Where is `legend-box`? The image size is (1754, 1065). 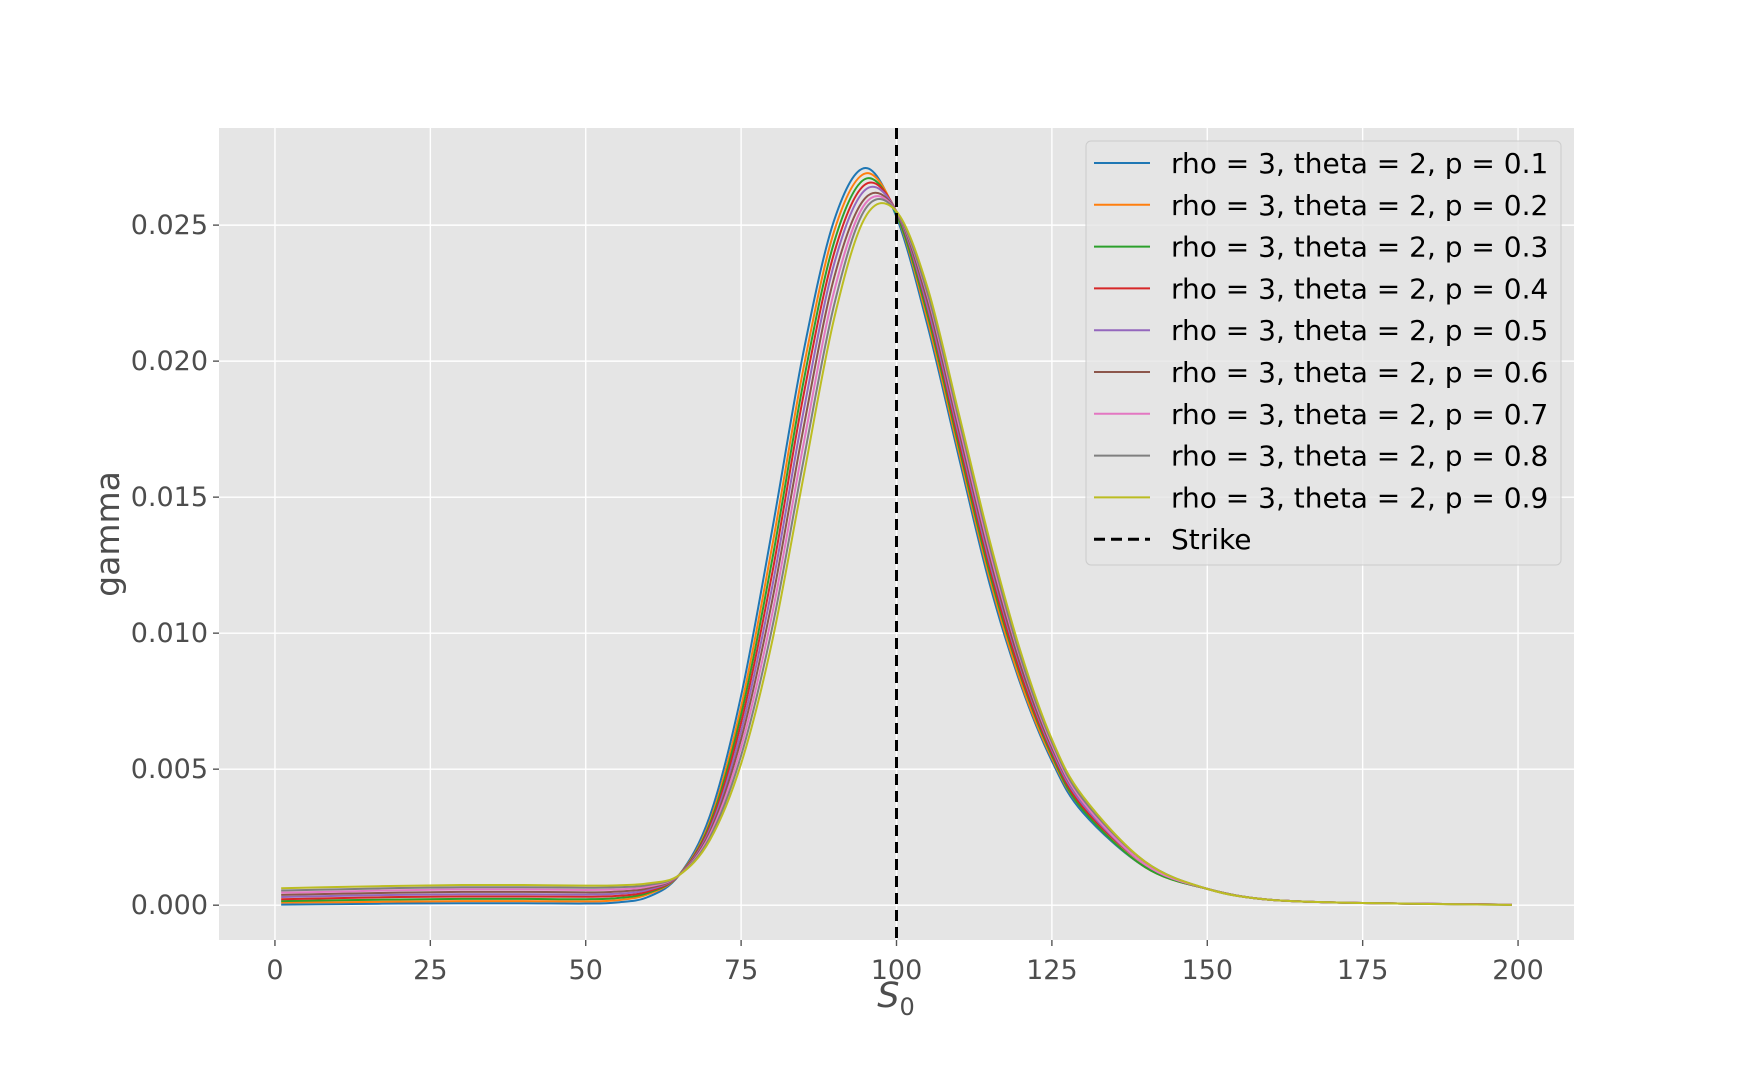
legend-box is located at coordinates (1323, 353).